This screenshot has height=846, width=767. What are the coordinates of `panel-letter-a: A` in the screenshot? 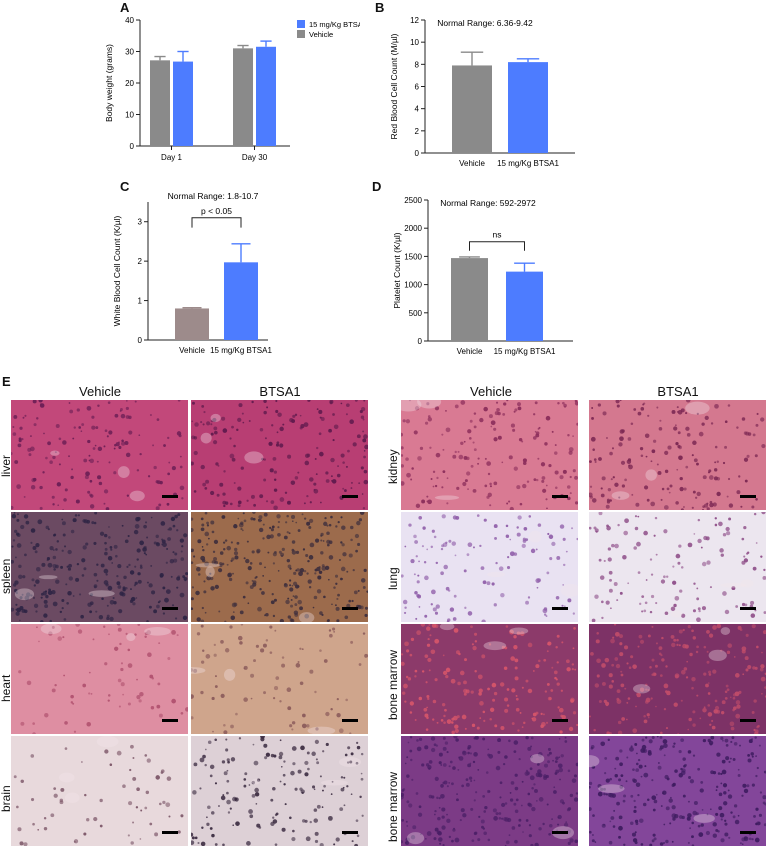 It's located at (125, 7).